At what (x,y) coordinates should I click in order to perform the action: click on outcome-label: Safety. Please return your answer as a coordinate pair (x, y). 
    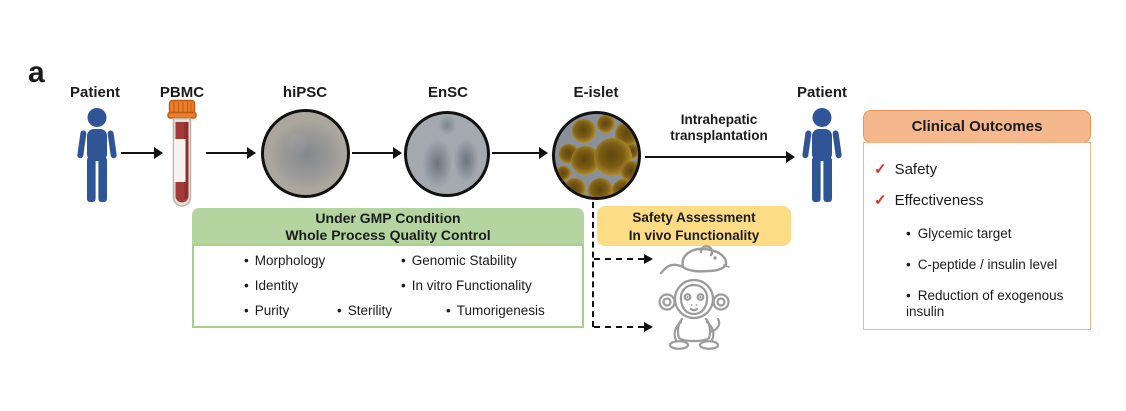
    Looking at the image, I should click on (916, 169).